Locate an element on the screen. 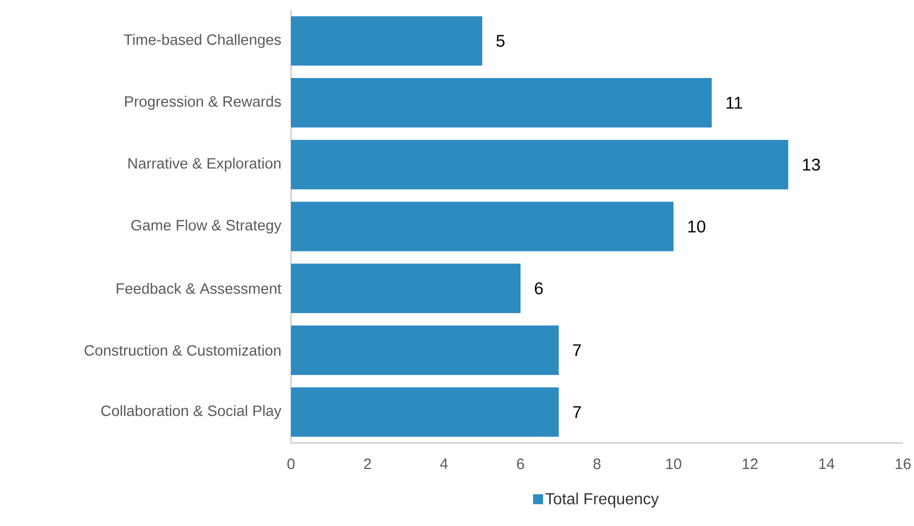  x-tick-label: 4 is located at coordinates (444, 463).